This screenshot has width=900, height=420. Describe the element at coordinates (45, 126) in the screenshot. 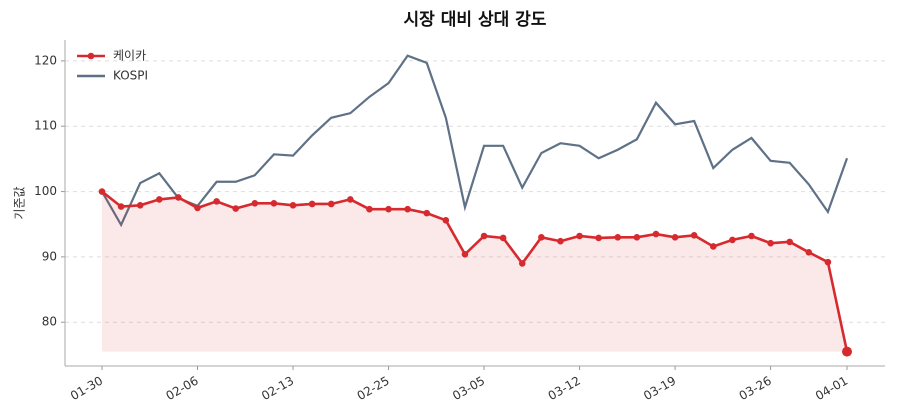

I see `y-tick-label: 110` at that location.